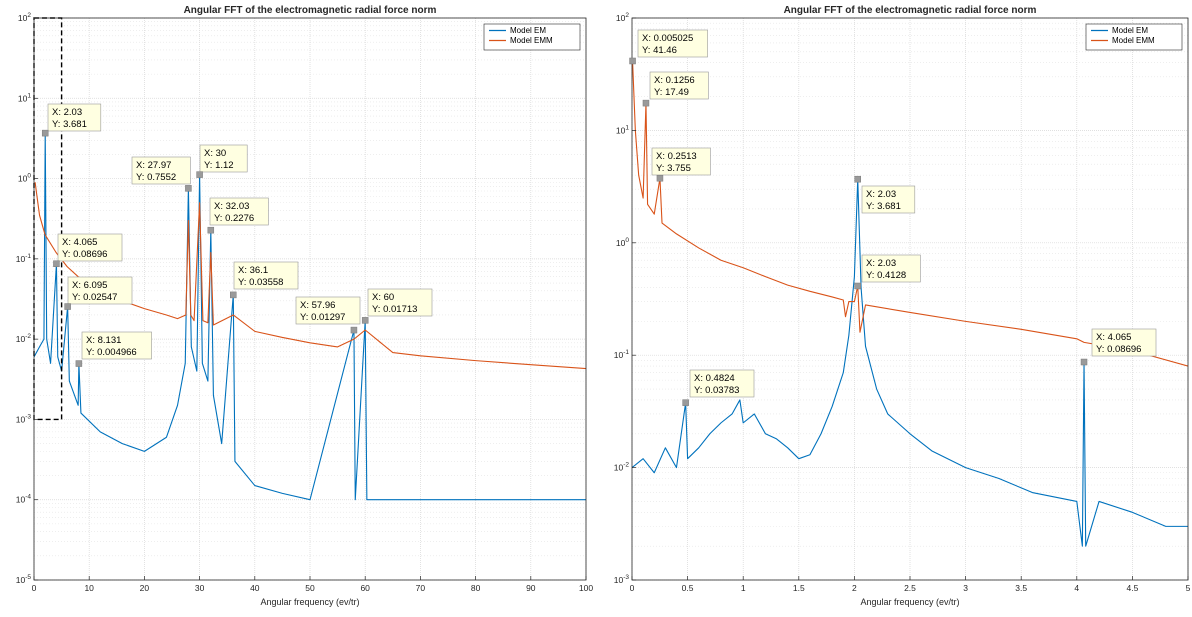 Image resolution: width=1192 pixels, height=617 pixels. What do you see at coordinates (743, 588) in the screenshot?
I see `x-tick-label: 1` at bounding box center [743, 588].